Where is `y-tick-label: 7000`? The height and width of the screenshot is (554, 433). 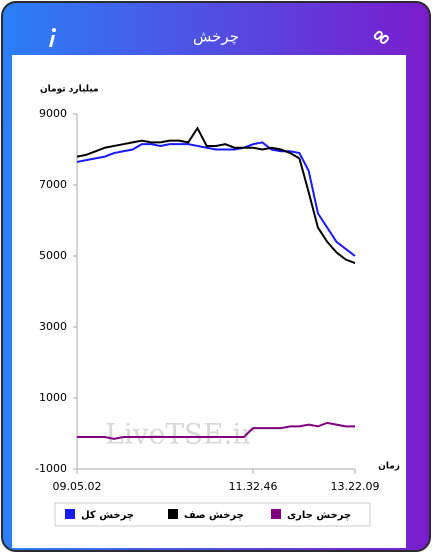
y-tick-label: 7000 is located at coordinates (53, 184).